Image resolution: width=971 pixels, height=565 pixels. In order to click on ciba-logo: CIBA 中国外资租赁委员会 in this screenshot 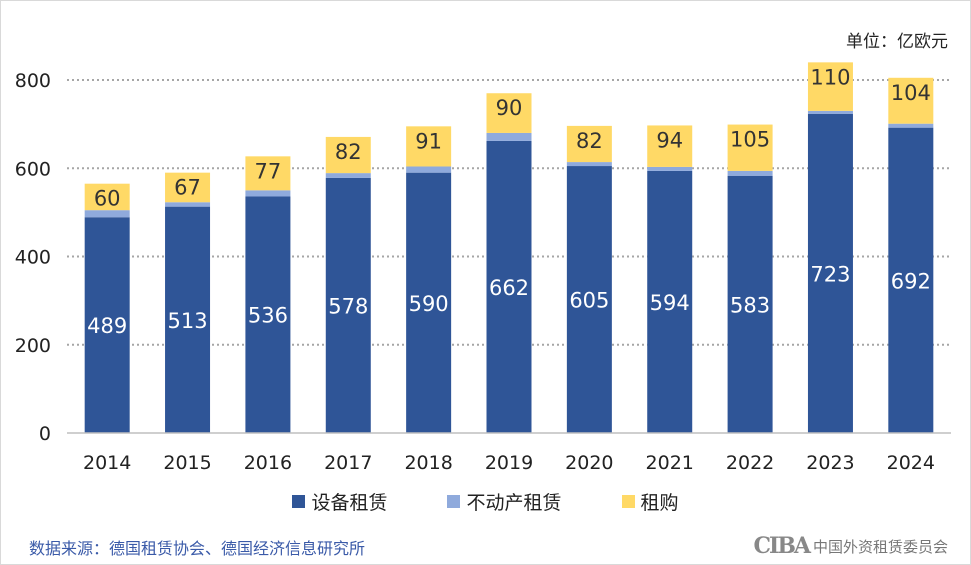, I will do `click(851, 546)`.